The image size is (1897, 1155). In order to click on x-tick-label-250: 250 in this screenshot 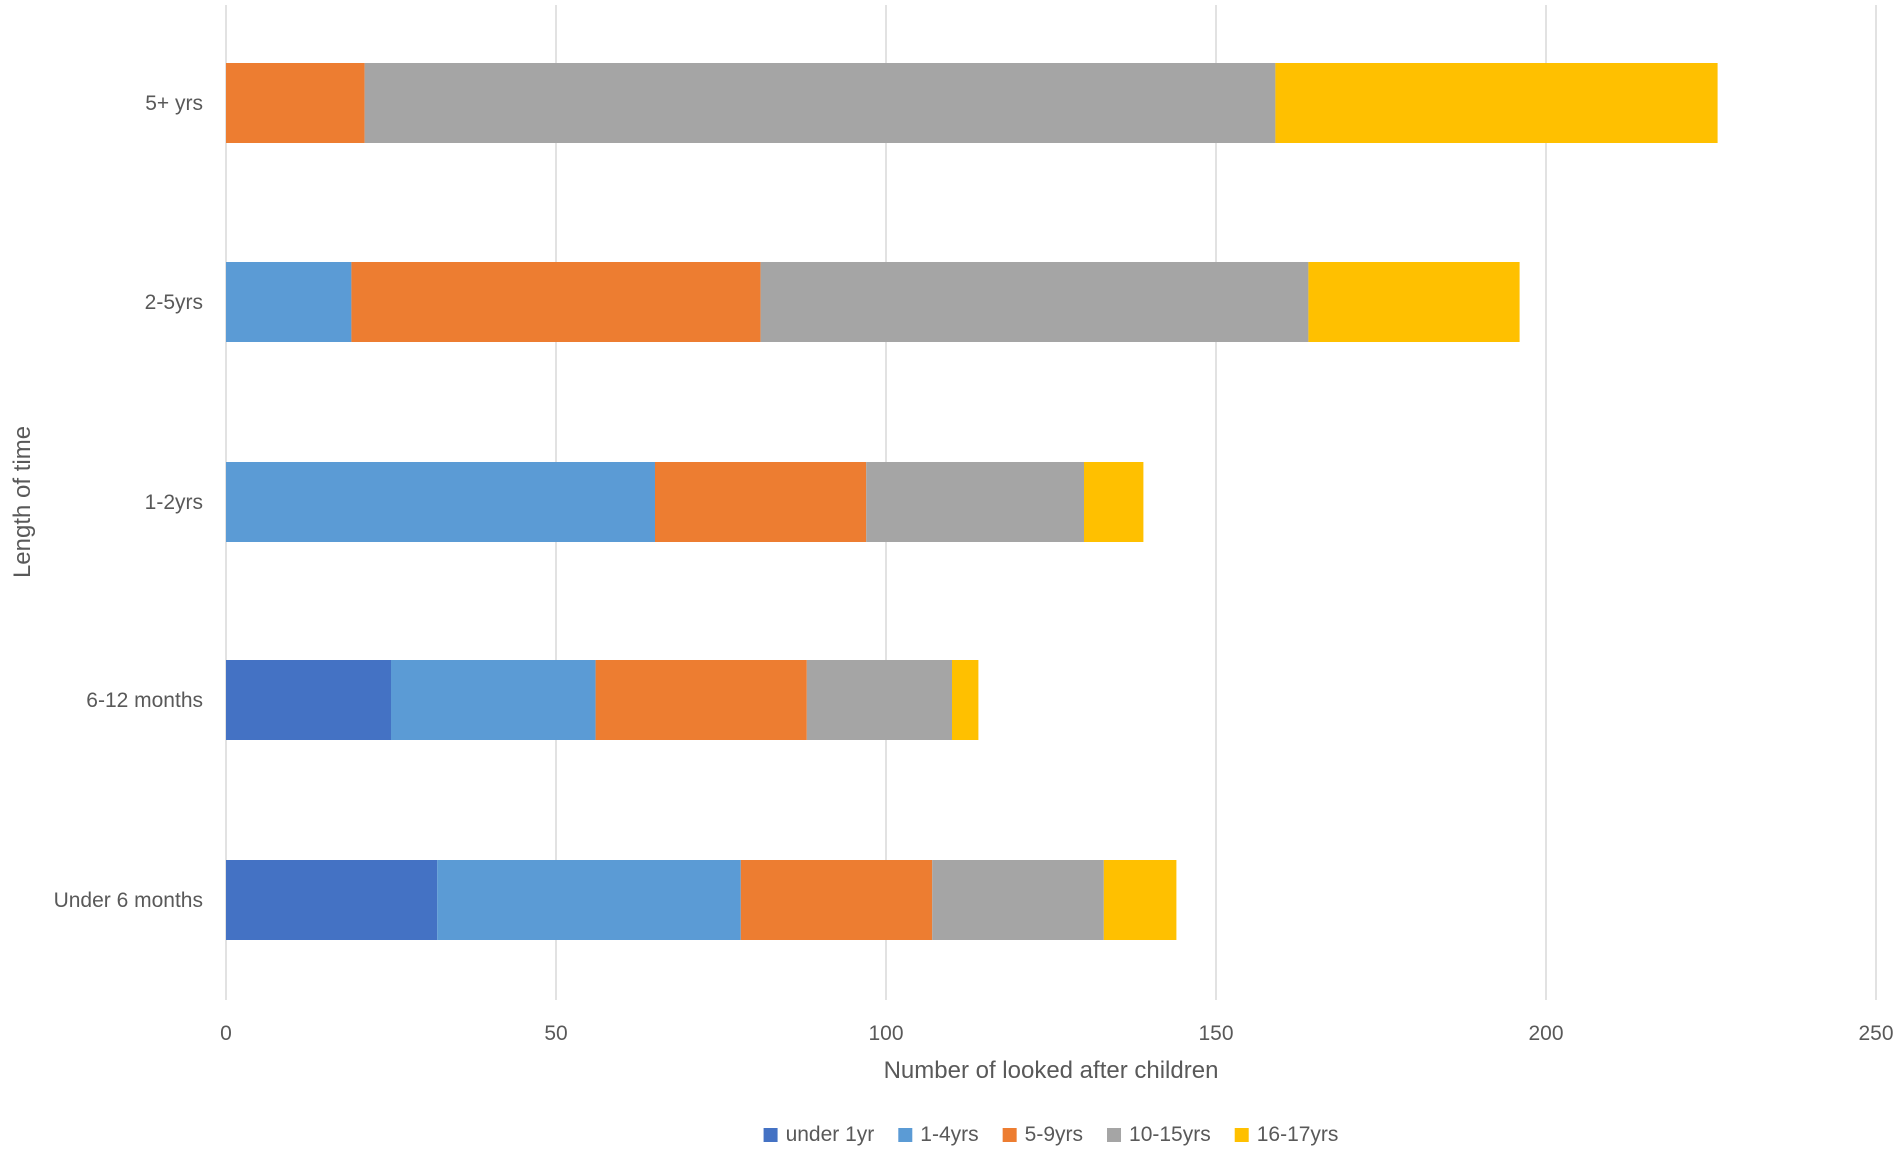, I will do `click(1875, 1033)`.